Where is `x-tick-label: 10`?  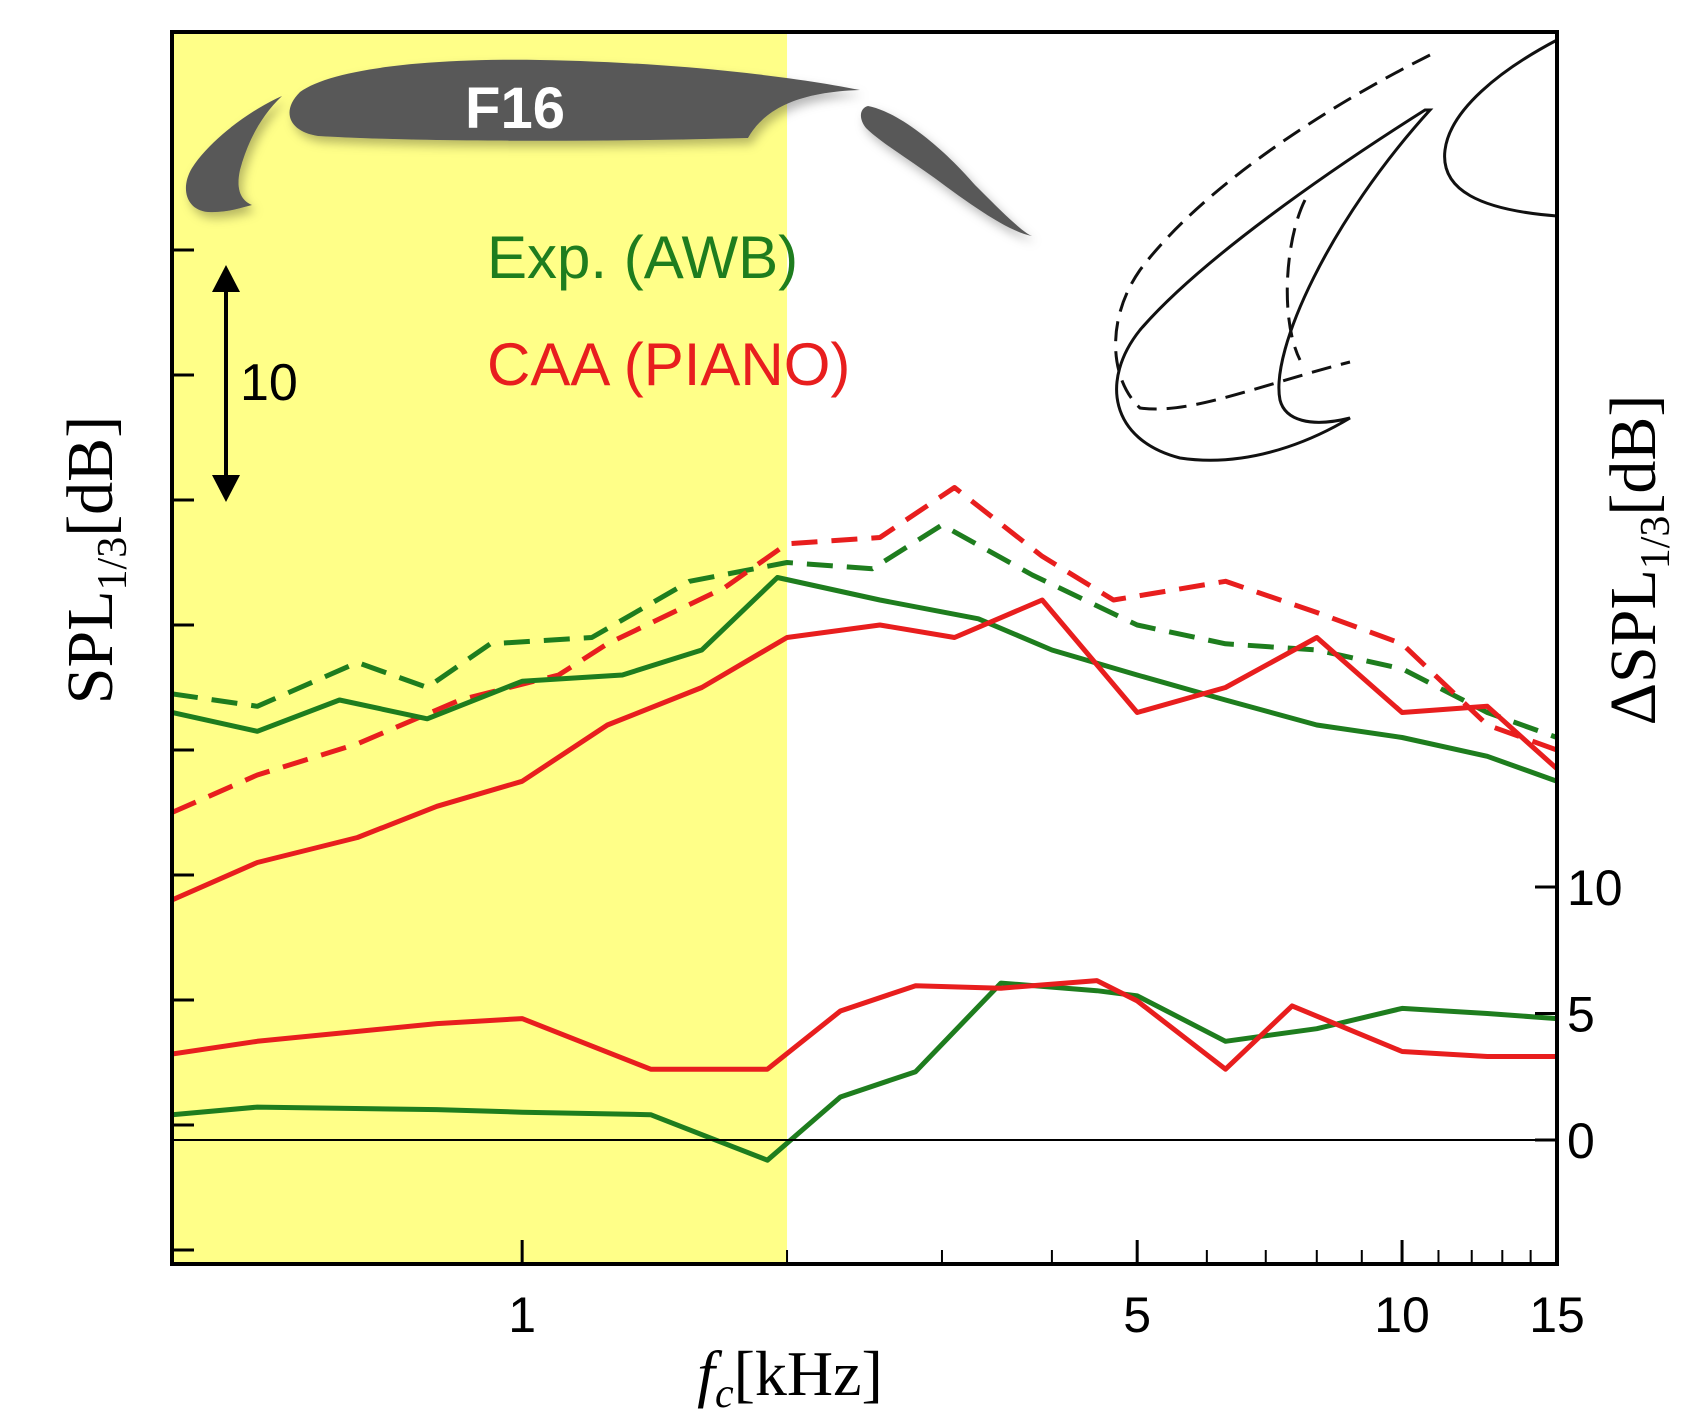 x-tick-label: 10 is located at coordinates (1402, 1315).